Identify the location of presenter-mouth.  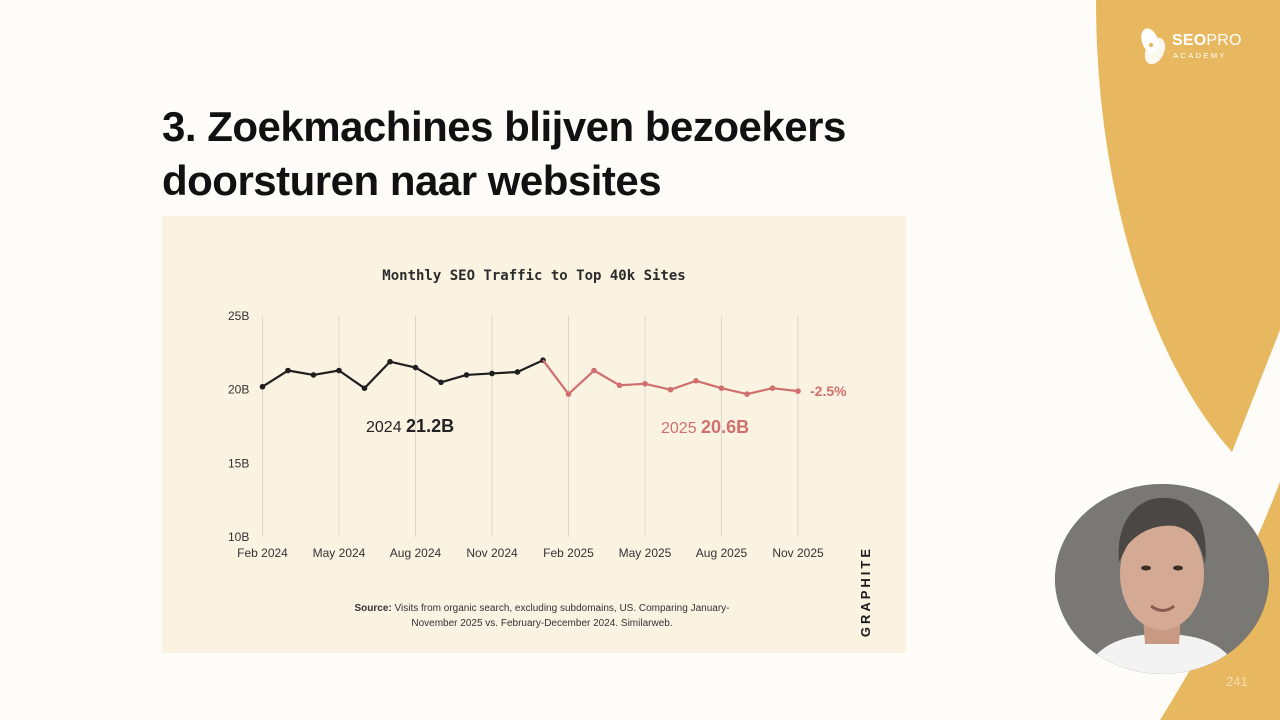
(1162, 608).